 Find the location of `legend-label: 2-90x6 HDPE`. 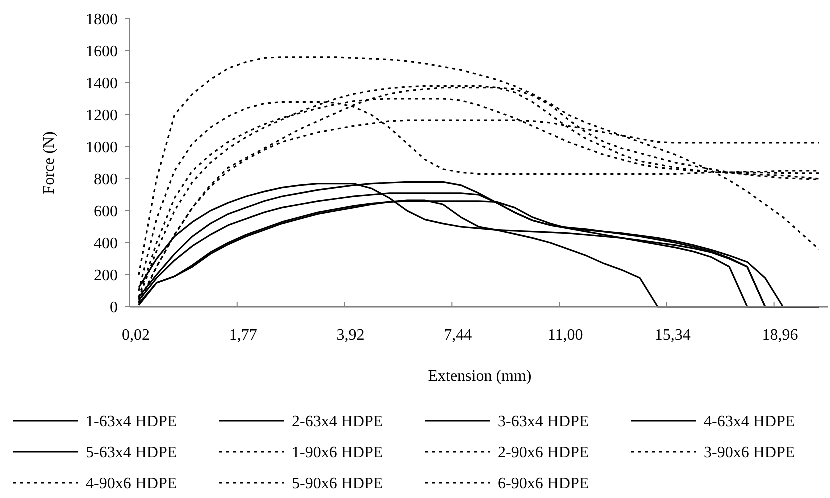

legend-label: 2-90x6 HDPE is located at coordinates (544, 453).